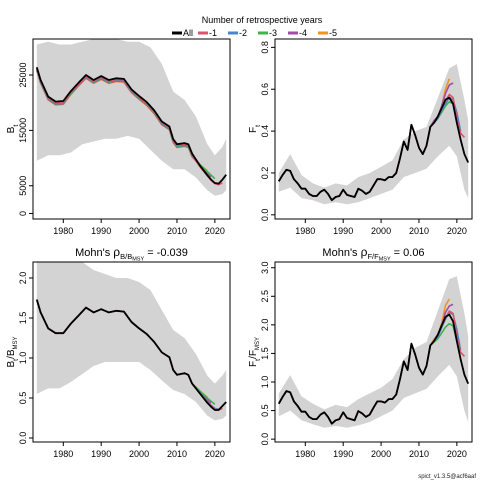  Describe the element at coordinates (305, 454) in the screenshot. I see `x-tick-label-3-0: 1980` at that location.